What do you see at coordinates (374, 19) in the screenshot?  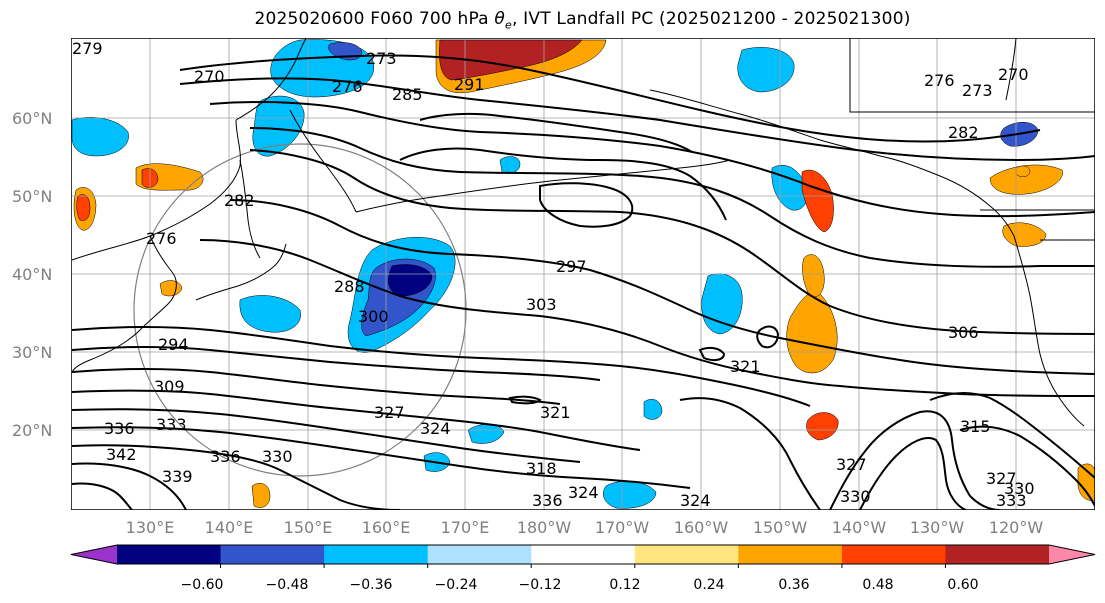 I see `title-prefix: 2025020600 F060 700 hPa` at bounding box center [374, 19].